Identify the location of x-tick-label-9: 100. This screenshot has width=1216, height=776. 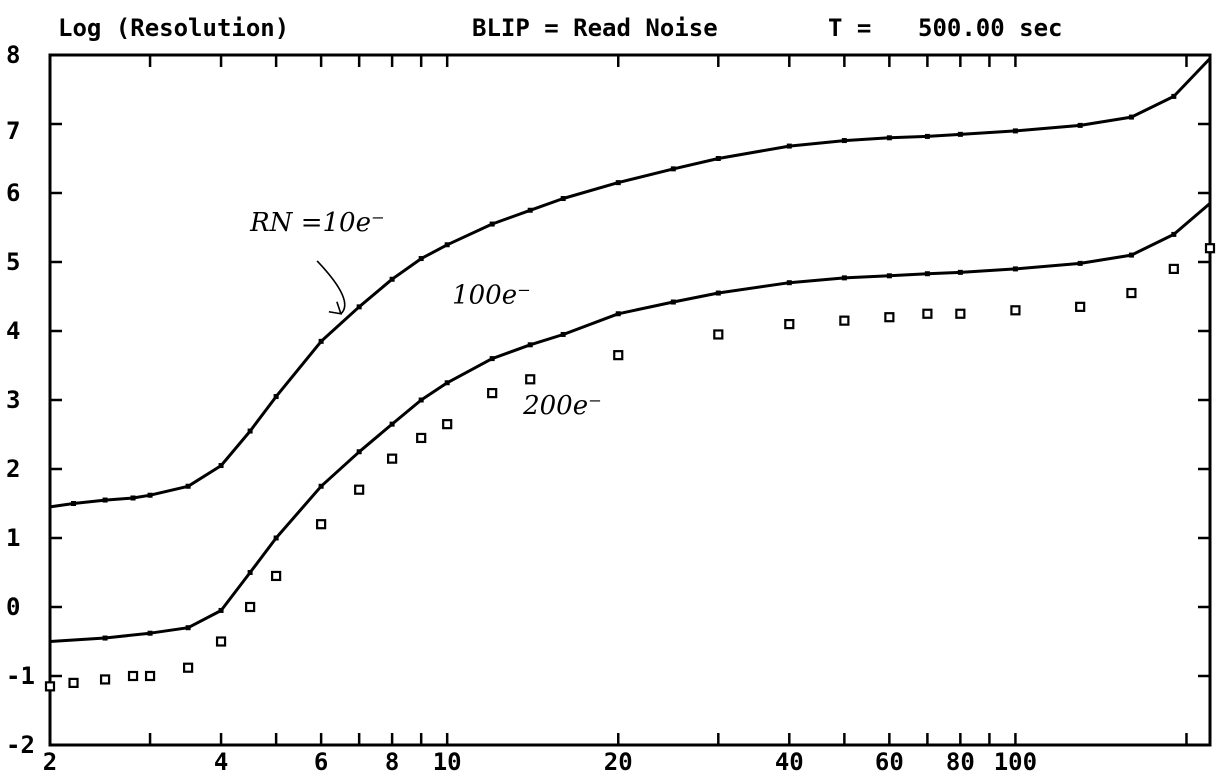
(1015, 762).